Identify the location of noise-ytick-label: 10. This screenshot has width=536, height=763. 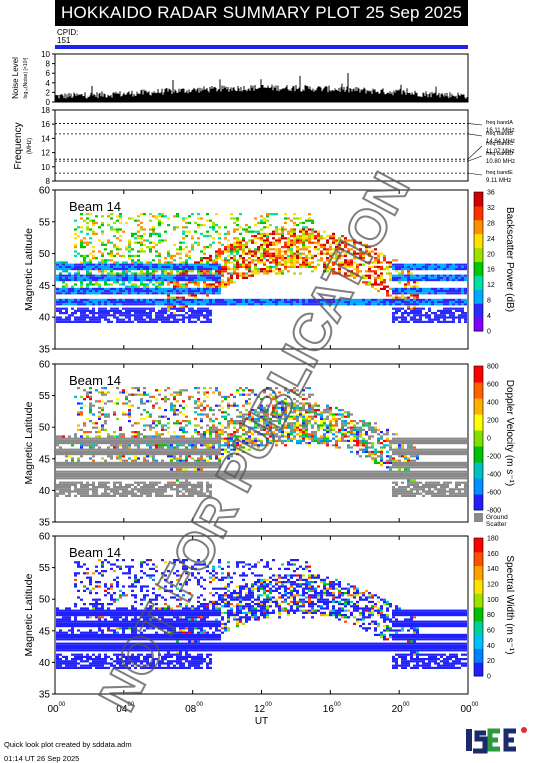
(45, 54).